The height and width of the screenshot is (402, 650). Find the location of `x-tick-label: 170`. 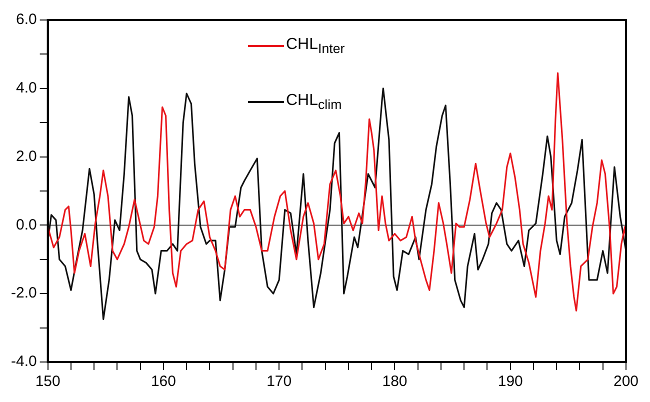

x-tick-label: 170 is located at coordinates (279, 381).